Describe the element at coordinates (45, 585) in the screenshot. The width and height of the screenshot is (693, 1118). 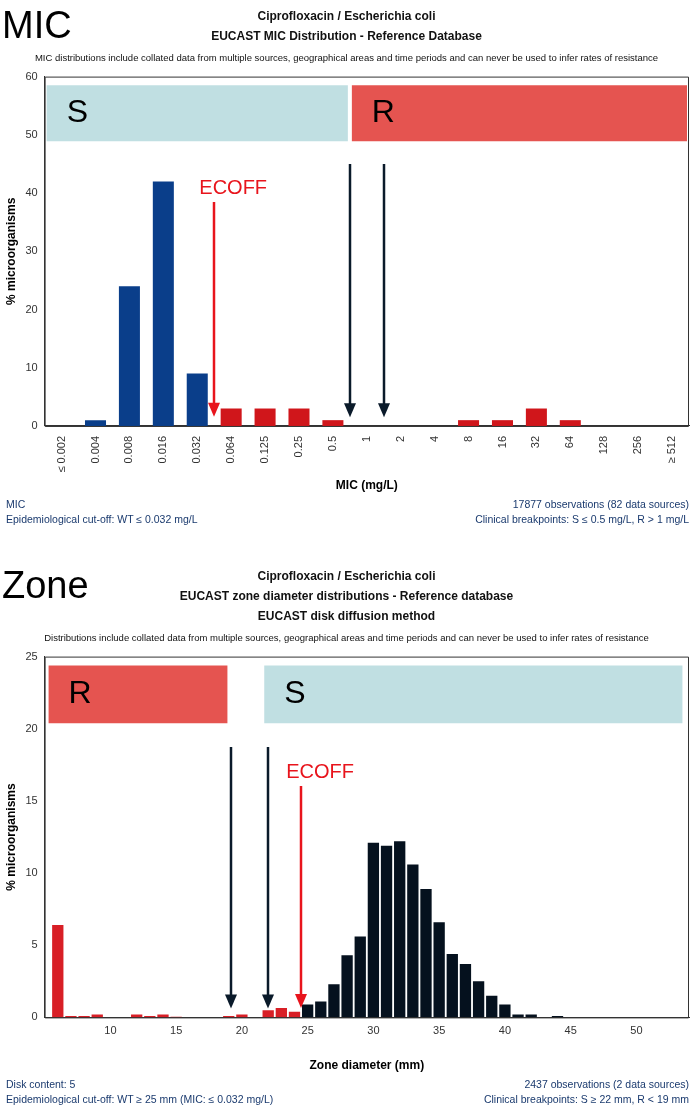
I see `text: Zone` at that location.